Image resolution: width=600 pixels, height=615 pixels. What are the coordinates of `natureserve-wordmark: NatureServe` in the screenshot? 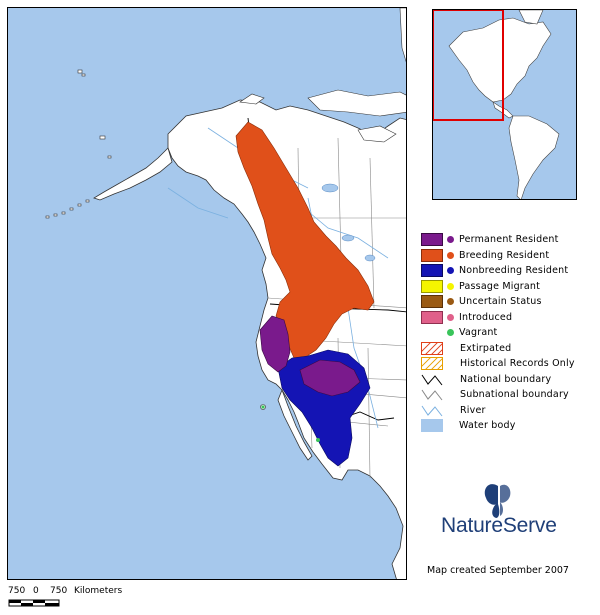 It's located at (499, 525).